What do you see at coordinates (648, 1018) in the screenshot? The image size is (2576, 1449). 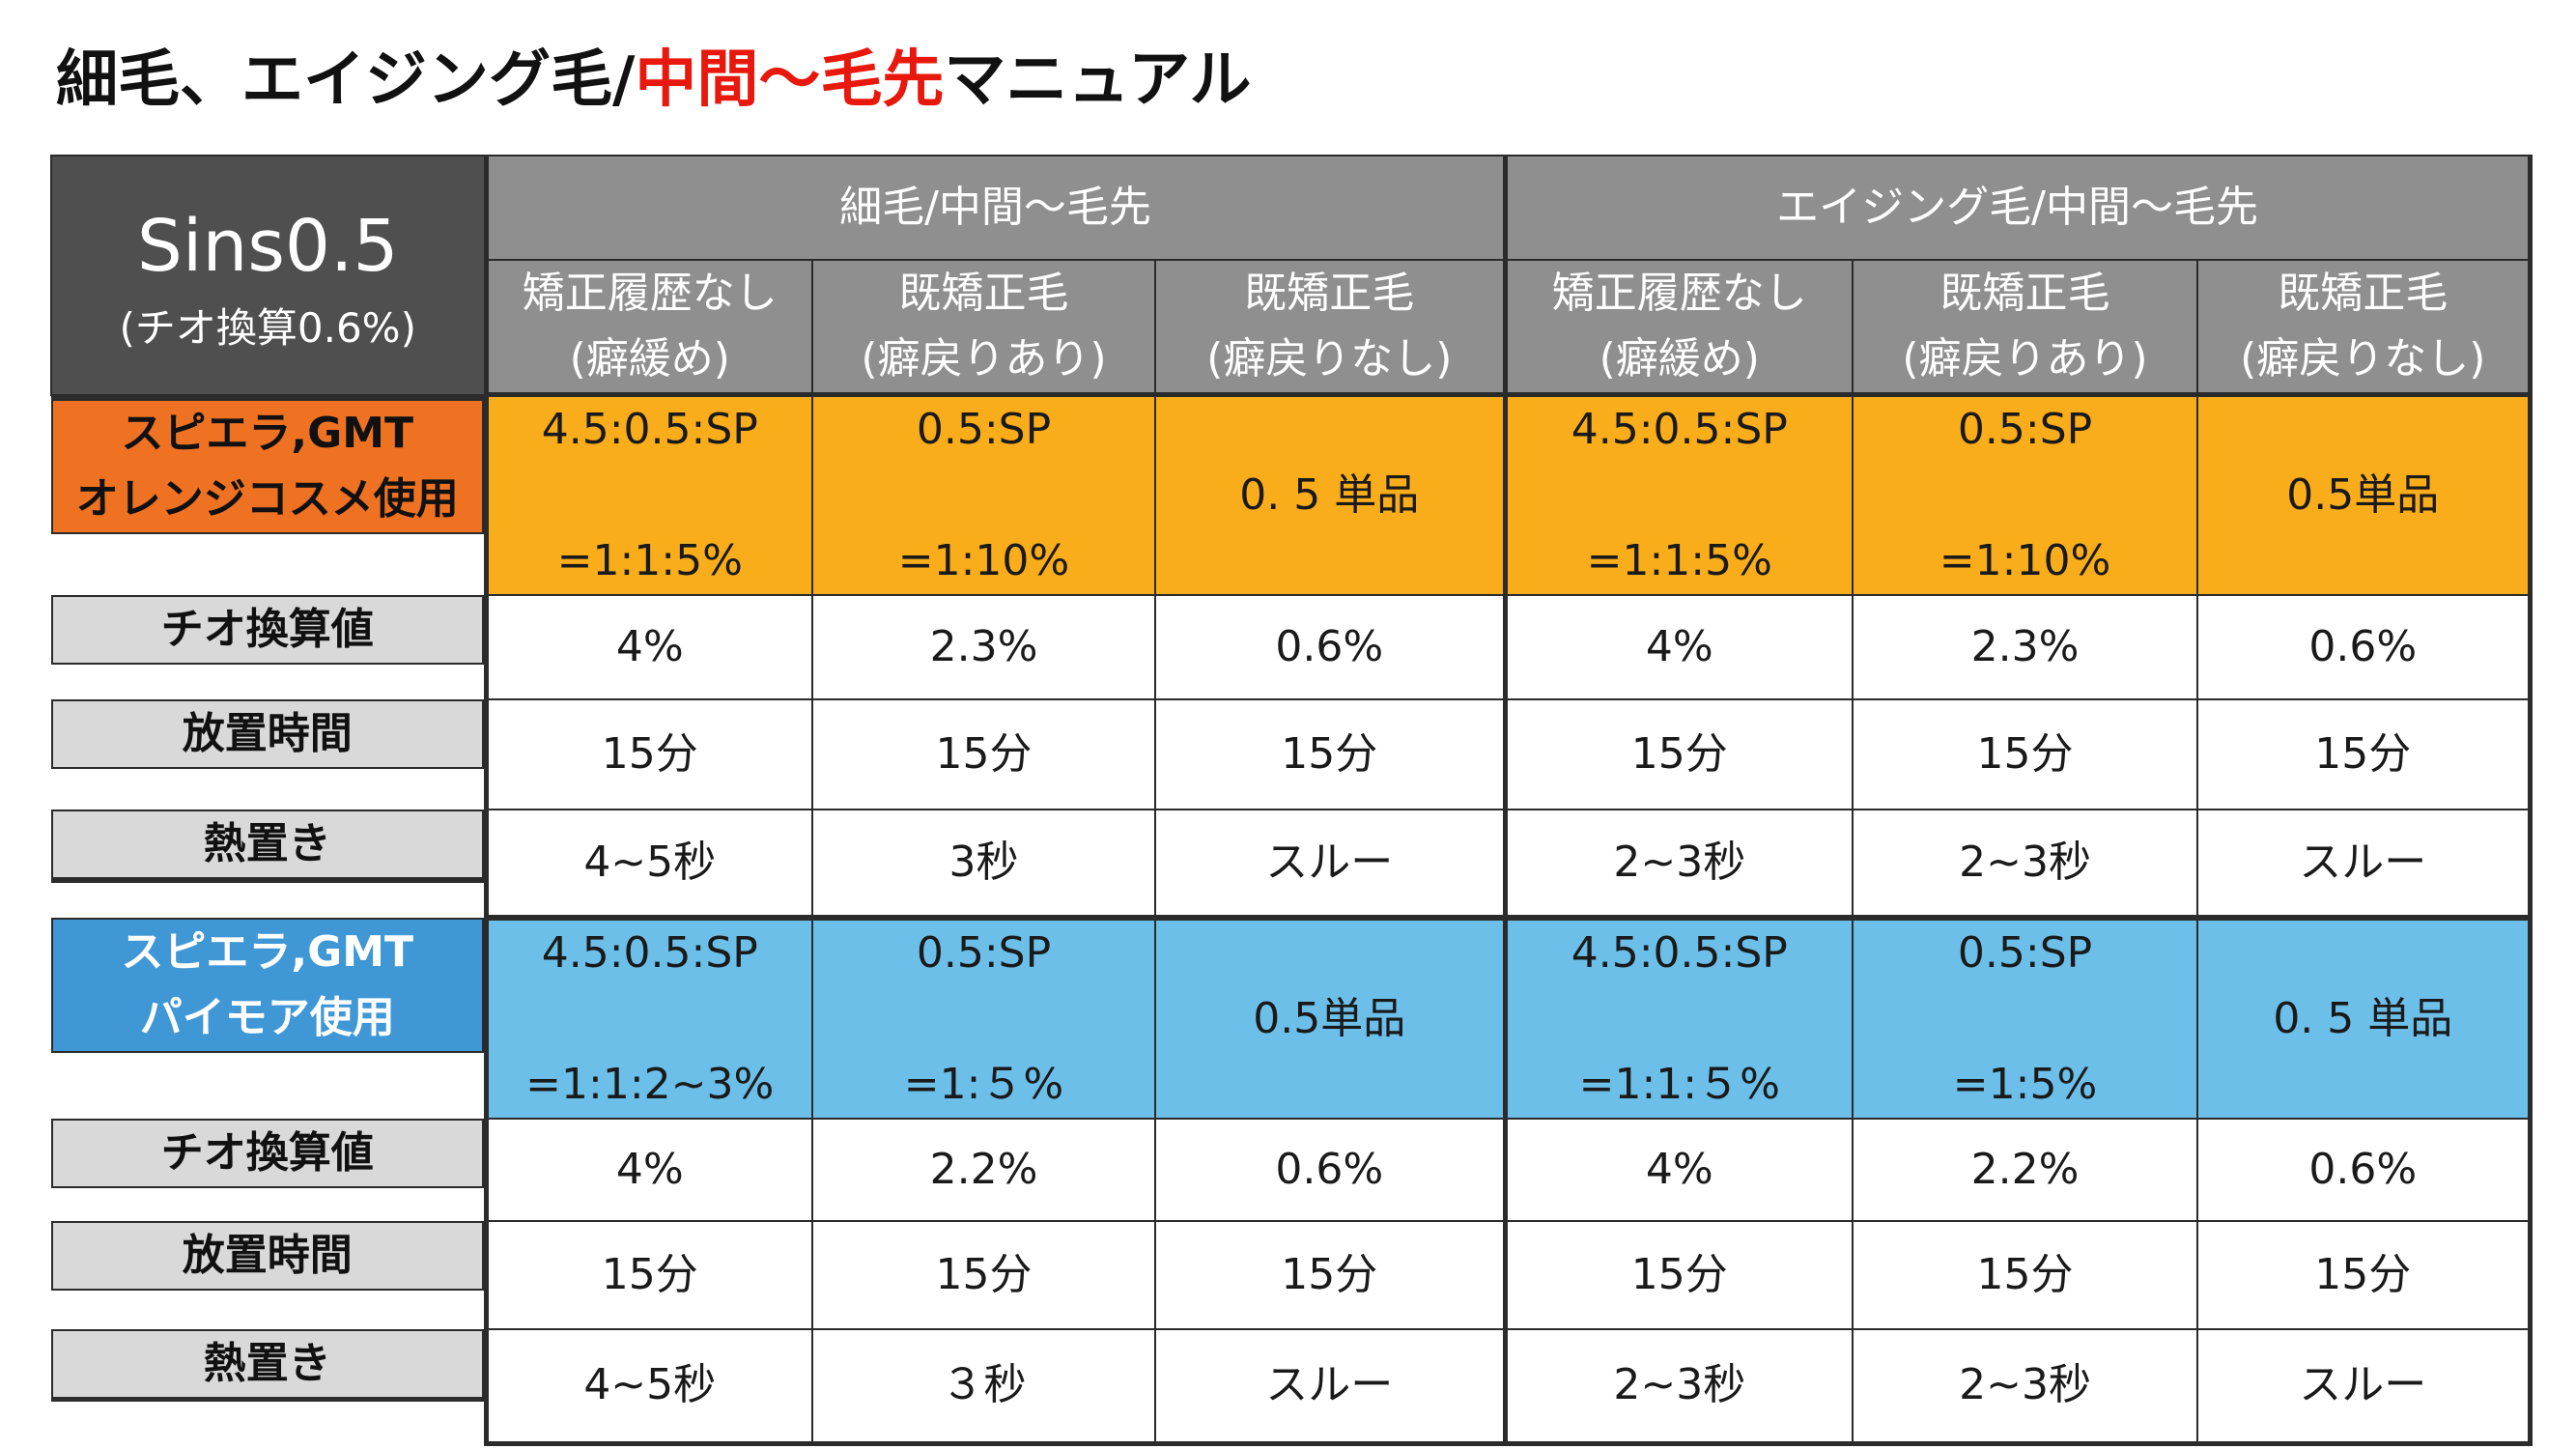 I see `mix-ratio-cell: 4.5:0.5:SP =1:1:2~3%` at bounding box center [648, 1018].